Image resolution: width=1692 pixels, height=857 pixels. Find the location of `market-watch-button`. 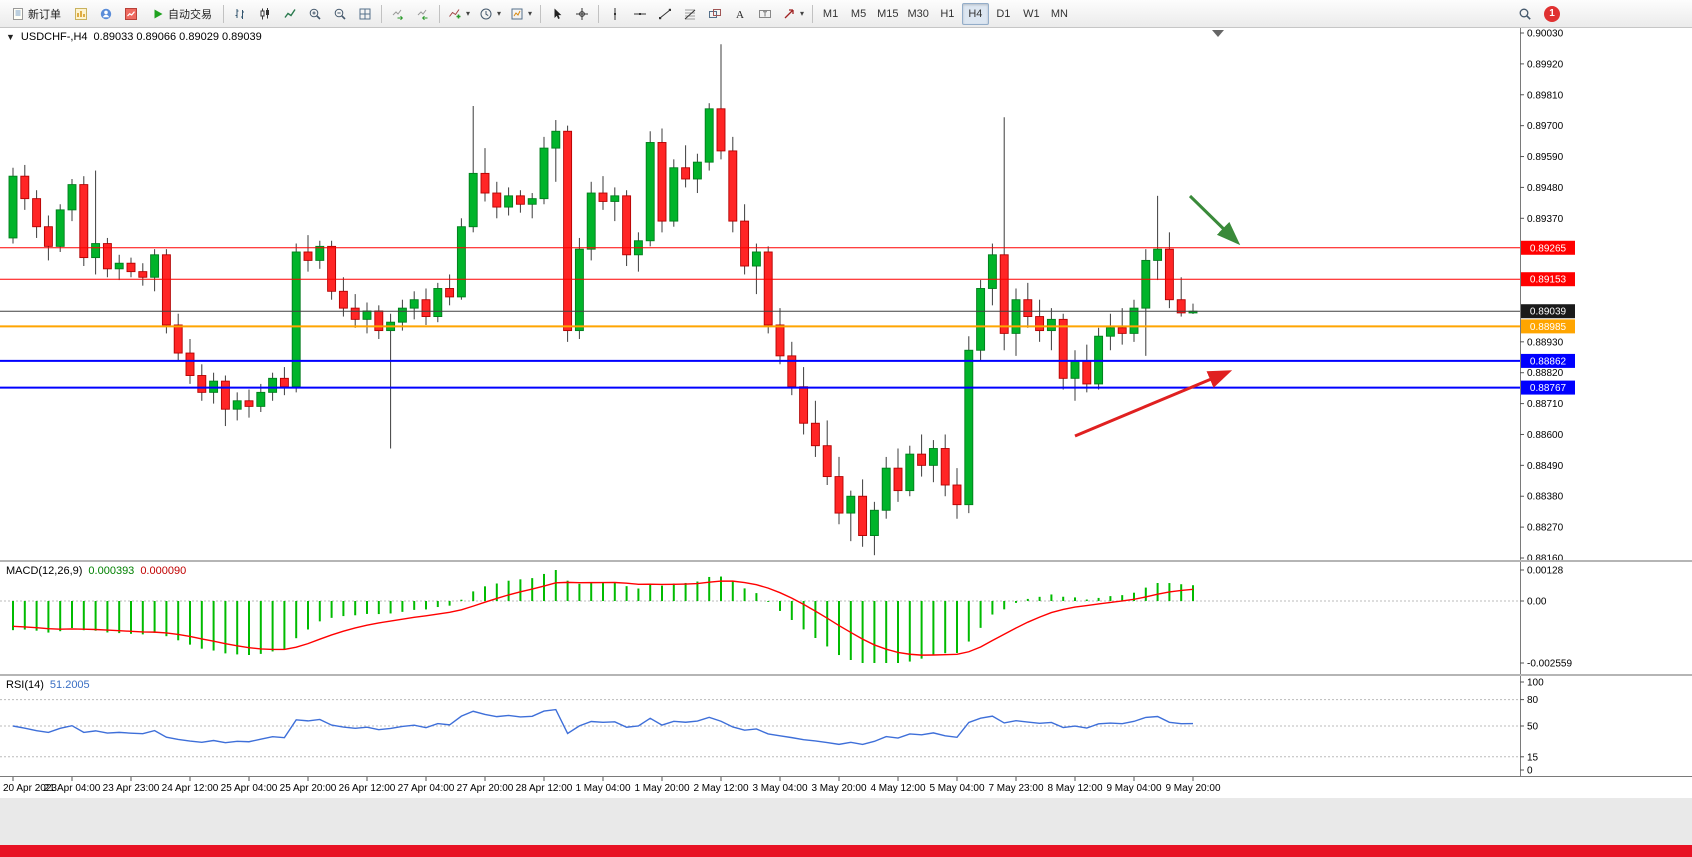

market-watch-button is located at coordinates (131, 14).